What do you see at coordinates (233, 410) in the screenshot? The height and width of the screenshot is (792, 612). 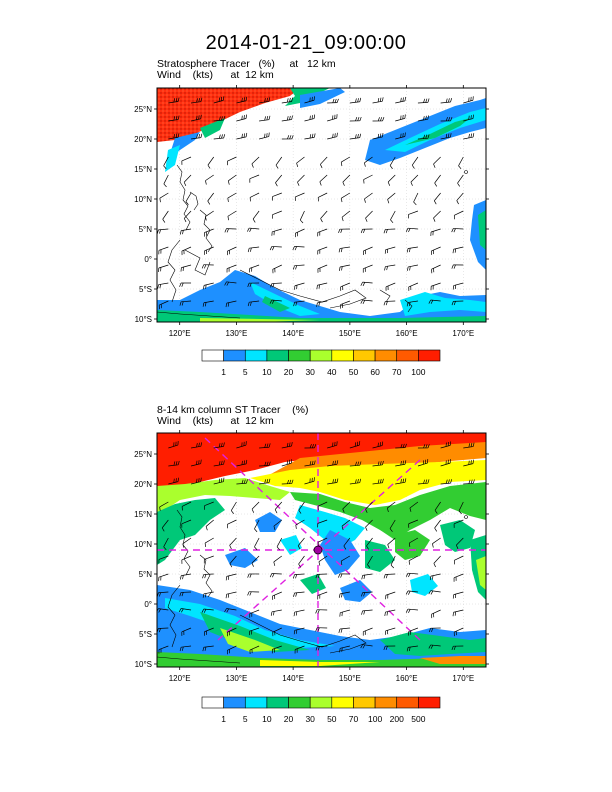 I see `bottom-panel-title-line1: 8-14 km column ST Tracer (%)` at bounding box center [233, 410].